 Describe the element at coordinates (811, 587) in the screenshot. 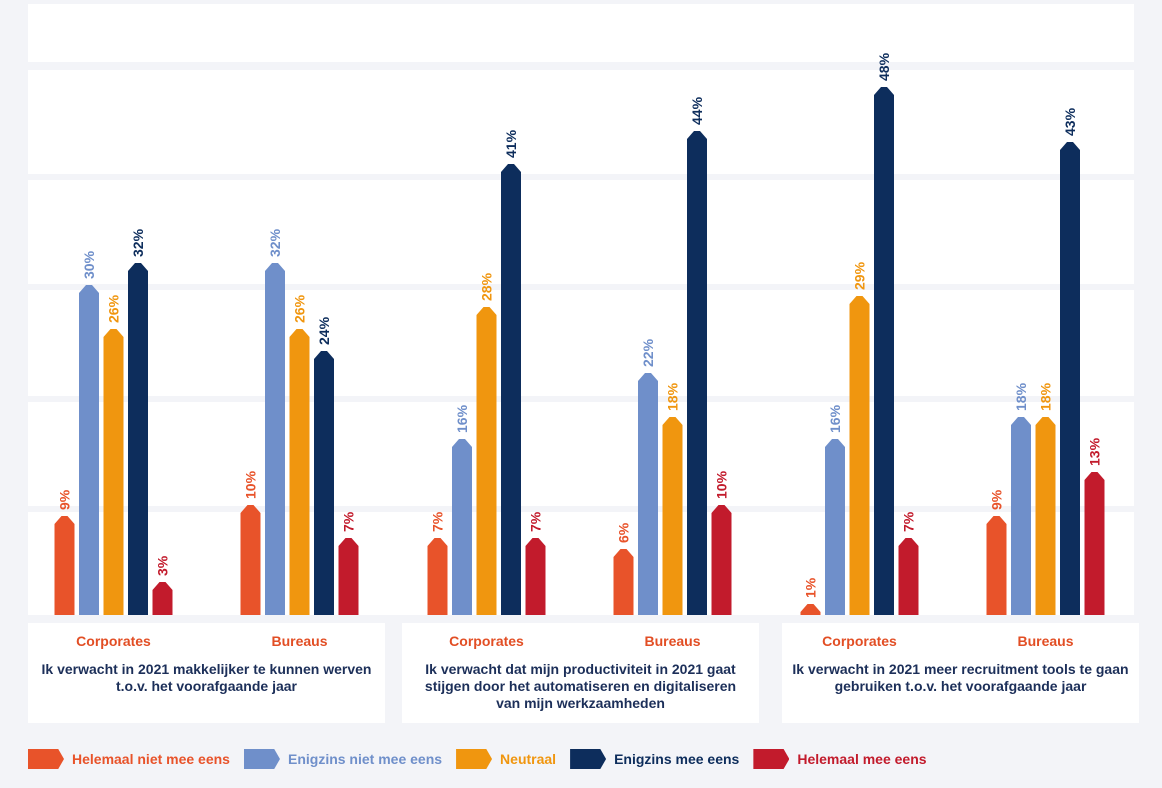

I see `data-label: 1%` at that location.